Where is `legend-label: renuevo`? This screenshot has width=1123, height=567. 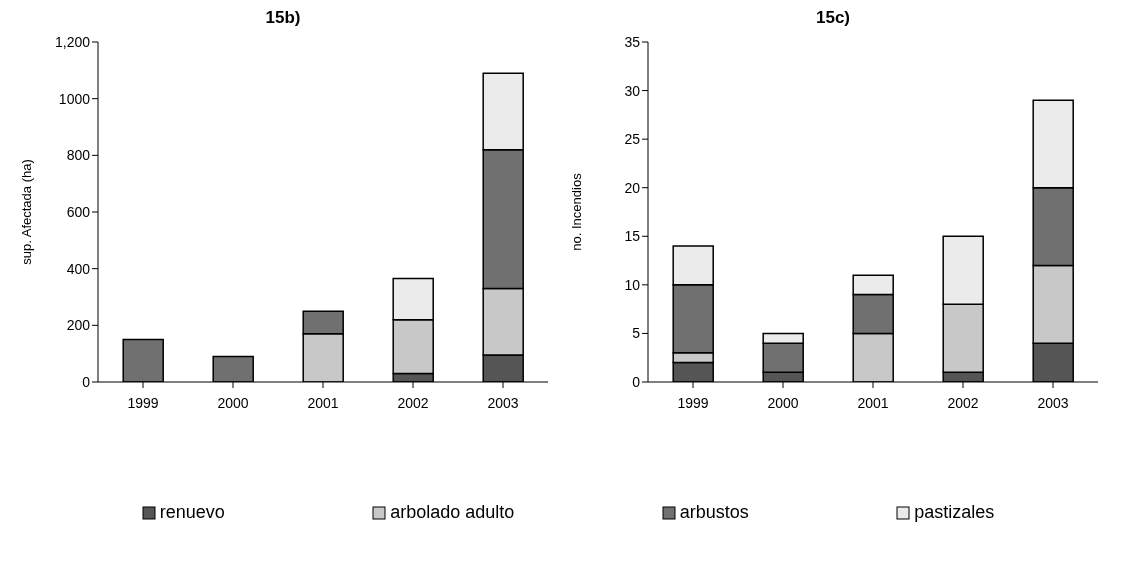
legend-label: renuevo is located at coordinates (192, 512).